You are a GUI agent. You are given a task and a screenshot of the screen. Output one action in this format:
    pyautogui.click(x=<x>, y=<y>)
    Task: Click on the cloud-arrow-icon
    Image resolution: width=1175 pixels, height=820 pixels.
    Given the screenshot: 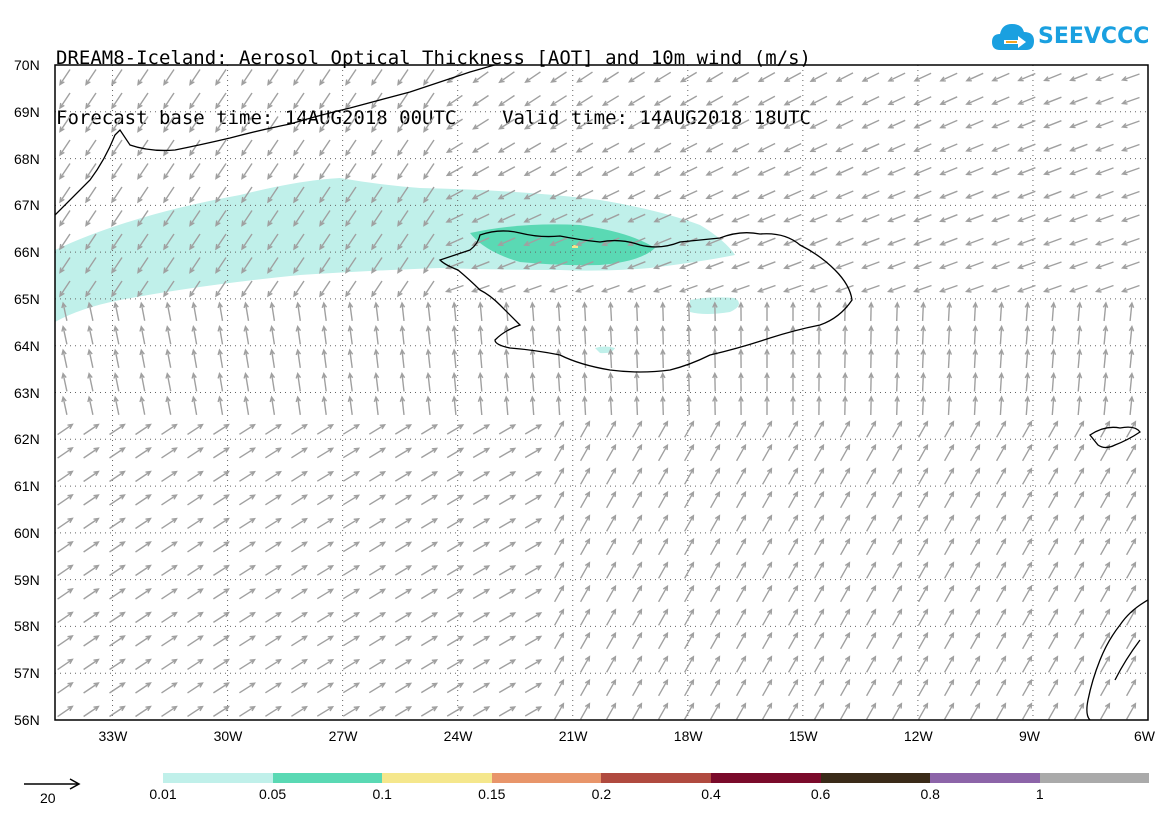 What is the action you would take?
    pyautogui.click(x=1013, y=37)
    